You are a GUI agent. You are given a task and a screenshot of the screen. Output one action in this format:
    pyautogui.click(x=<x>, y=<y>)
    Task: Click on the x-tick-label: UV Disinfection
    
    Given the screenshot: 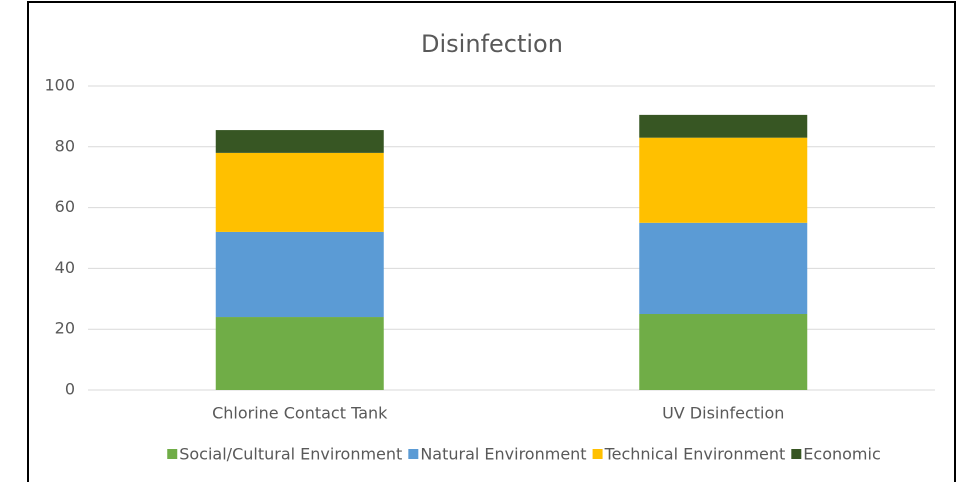 What is the action you would take?
    pyautogui.click(x=723, y=413)
    